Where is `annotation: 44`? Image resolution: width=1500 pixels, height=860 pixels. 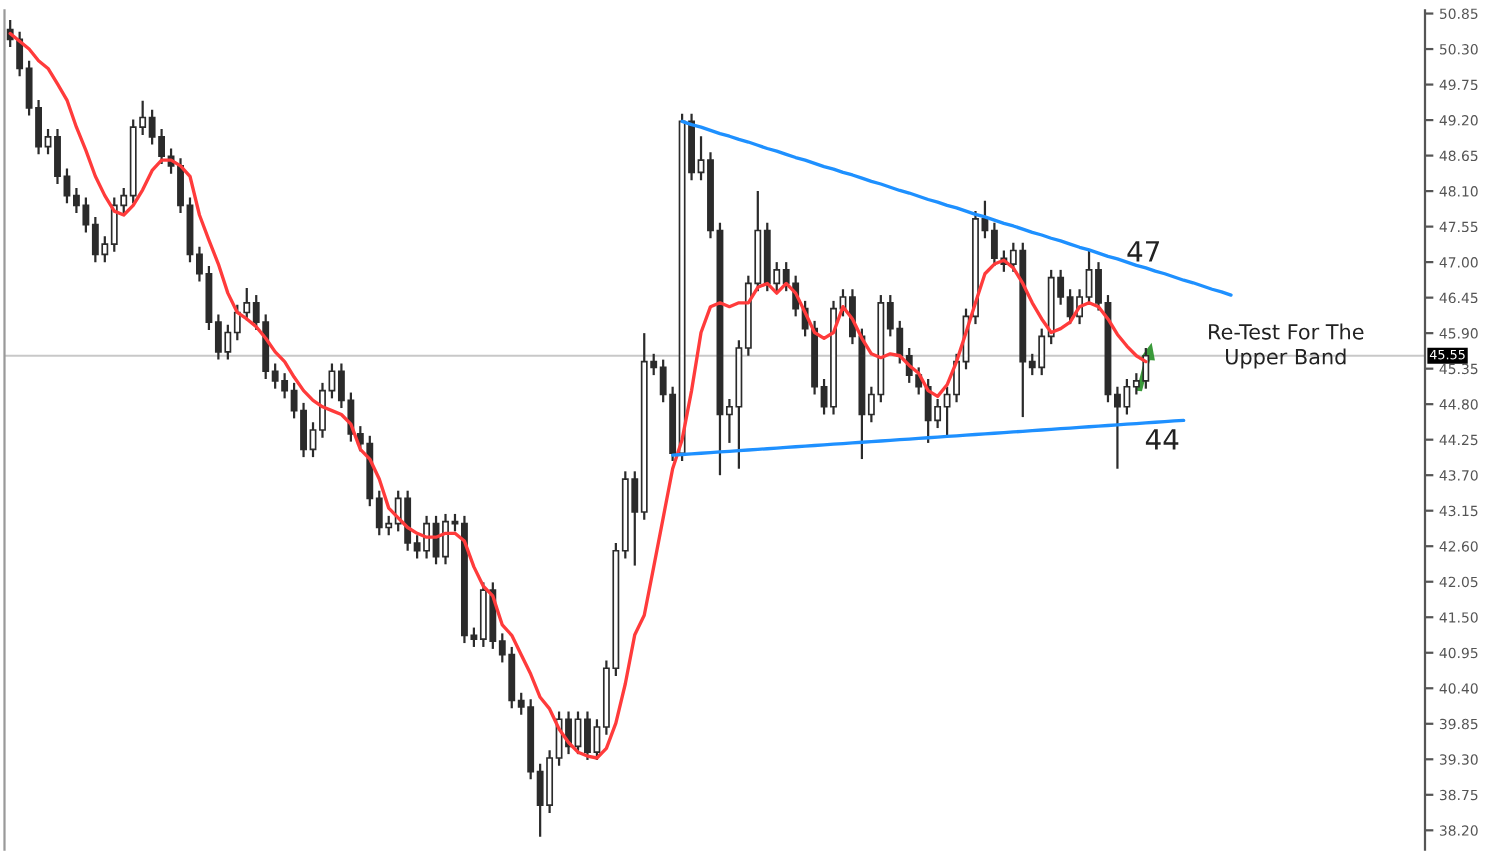
annotation: 44 is located at coordinates (1162, 439).